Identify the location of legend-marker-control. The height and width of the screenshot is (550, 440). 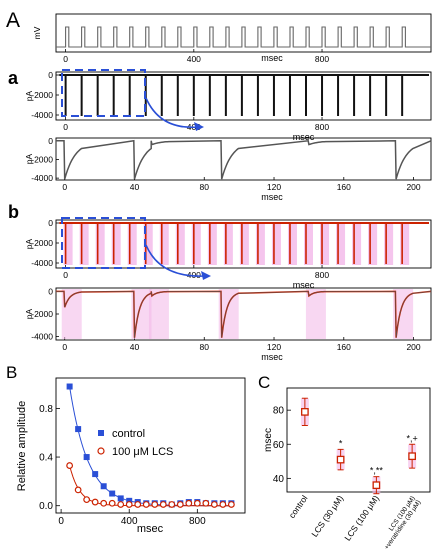
(101, 433).